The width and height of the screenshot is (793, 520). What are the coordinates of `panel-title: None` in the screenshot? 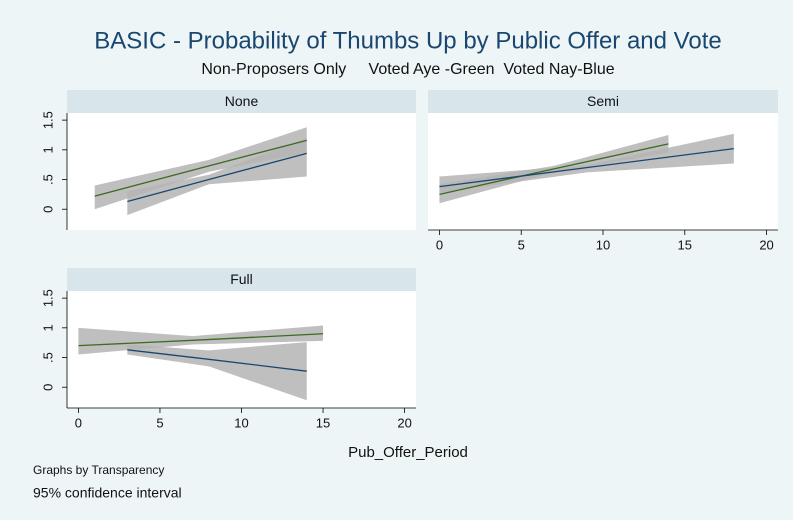 It's located at (242, 101).